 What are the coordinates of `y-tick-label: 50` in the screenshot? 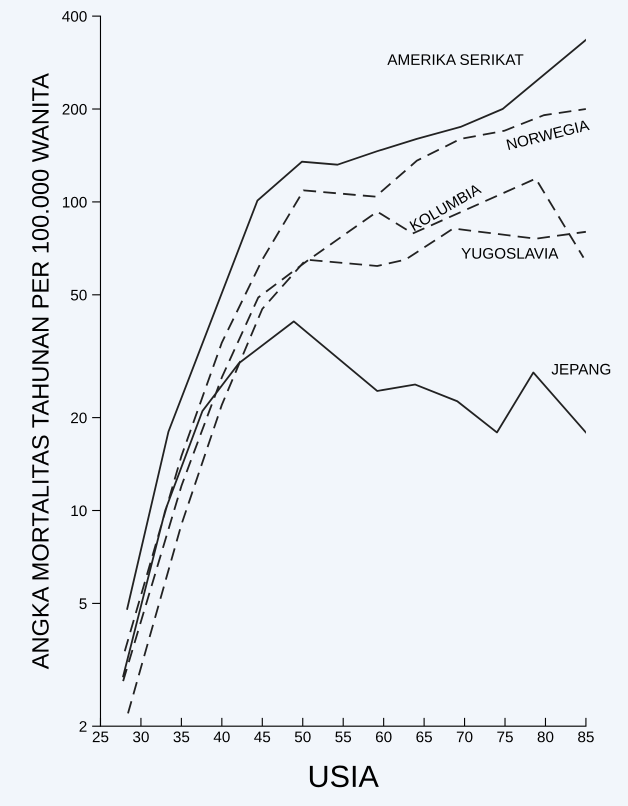 It's located at (78, 295).